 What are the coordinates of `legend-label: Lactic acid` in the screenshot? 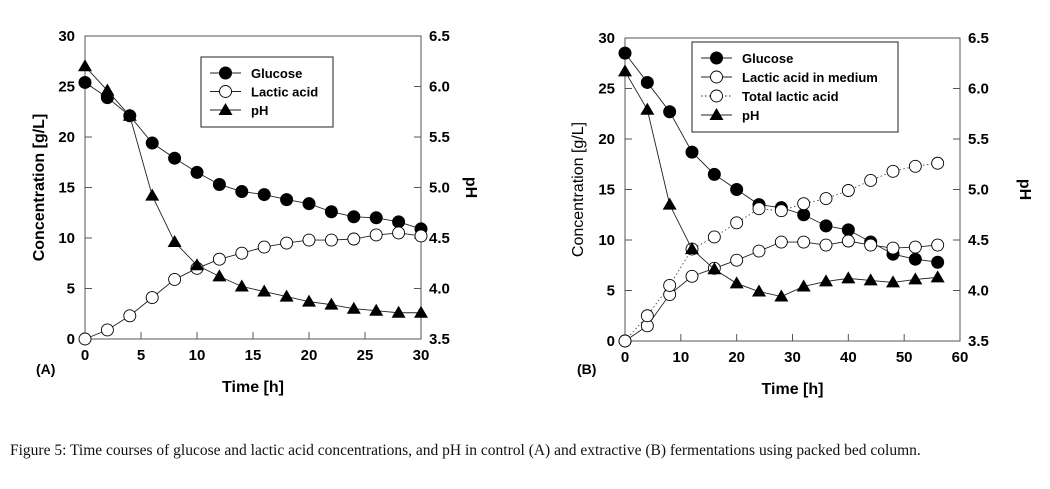 It's located at (284, 92).